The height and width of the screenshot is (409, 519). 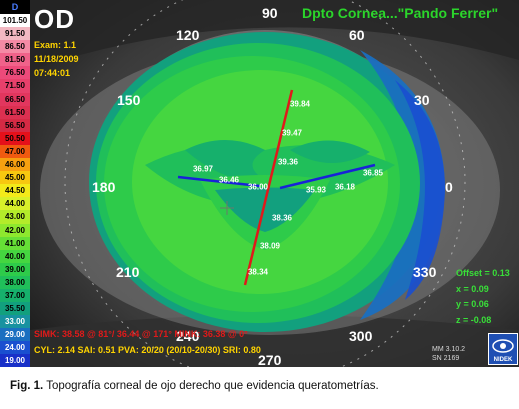 I want to click on scale-value: 81.50, so click(x=15, y=60).